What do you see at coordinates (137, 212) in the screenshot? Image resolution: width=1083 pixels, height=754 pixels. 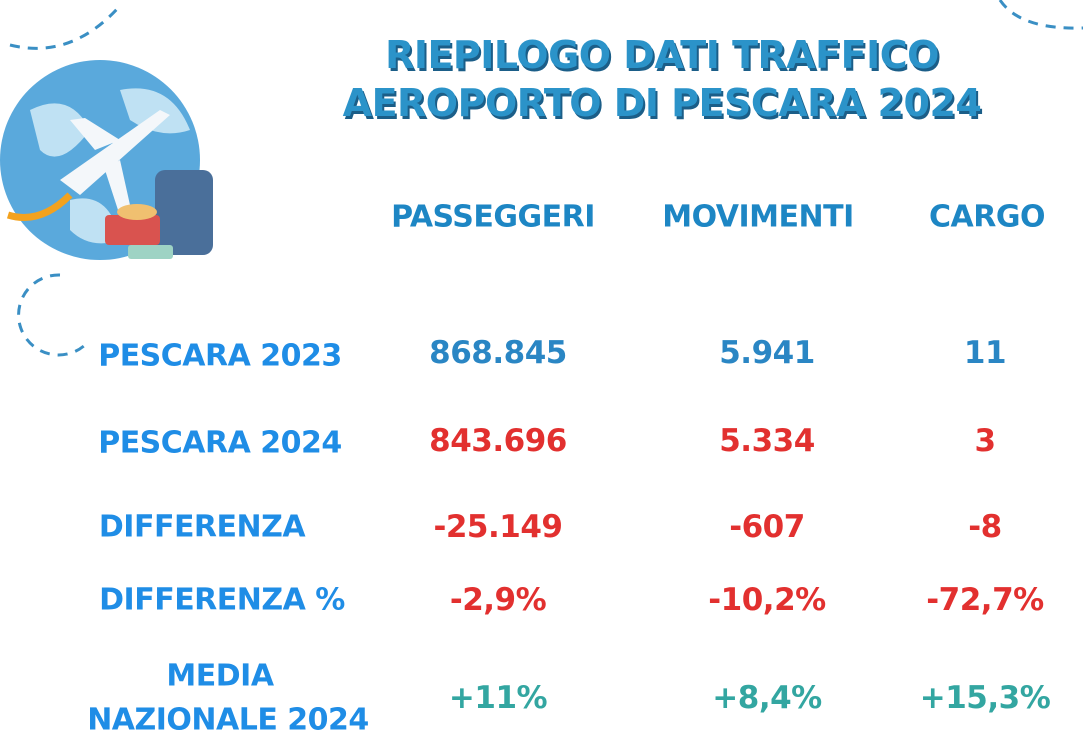 I see `hat` at bounding box center [137, 212].